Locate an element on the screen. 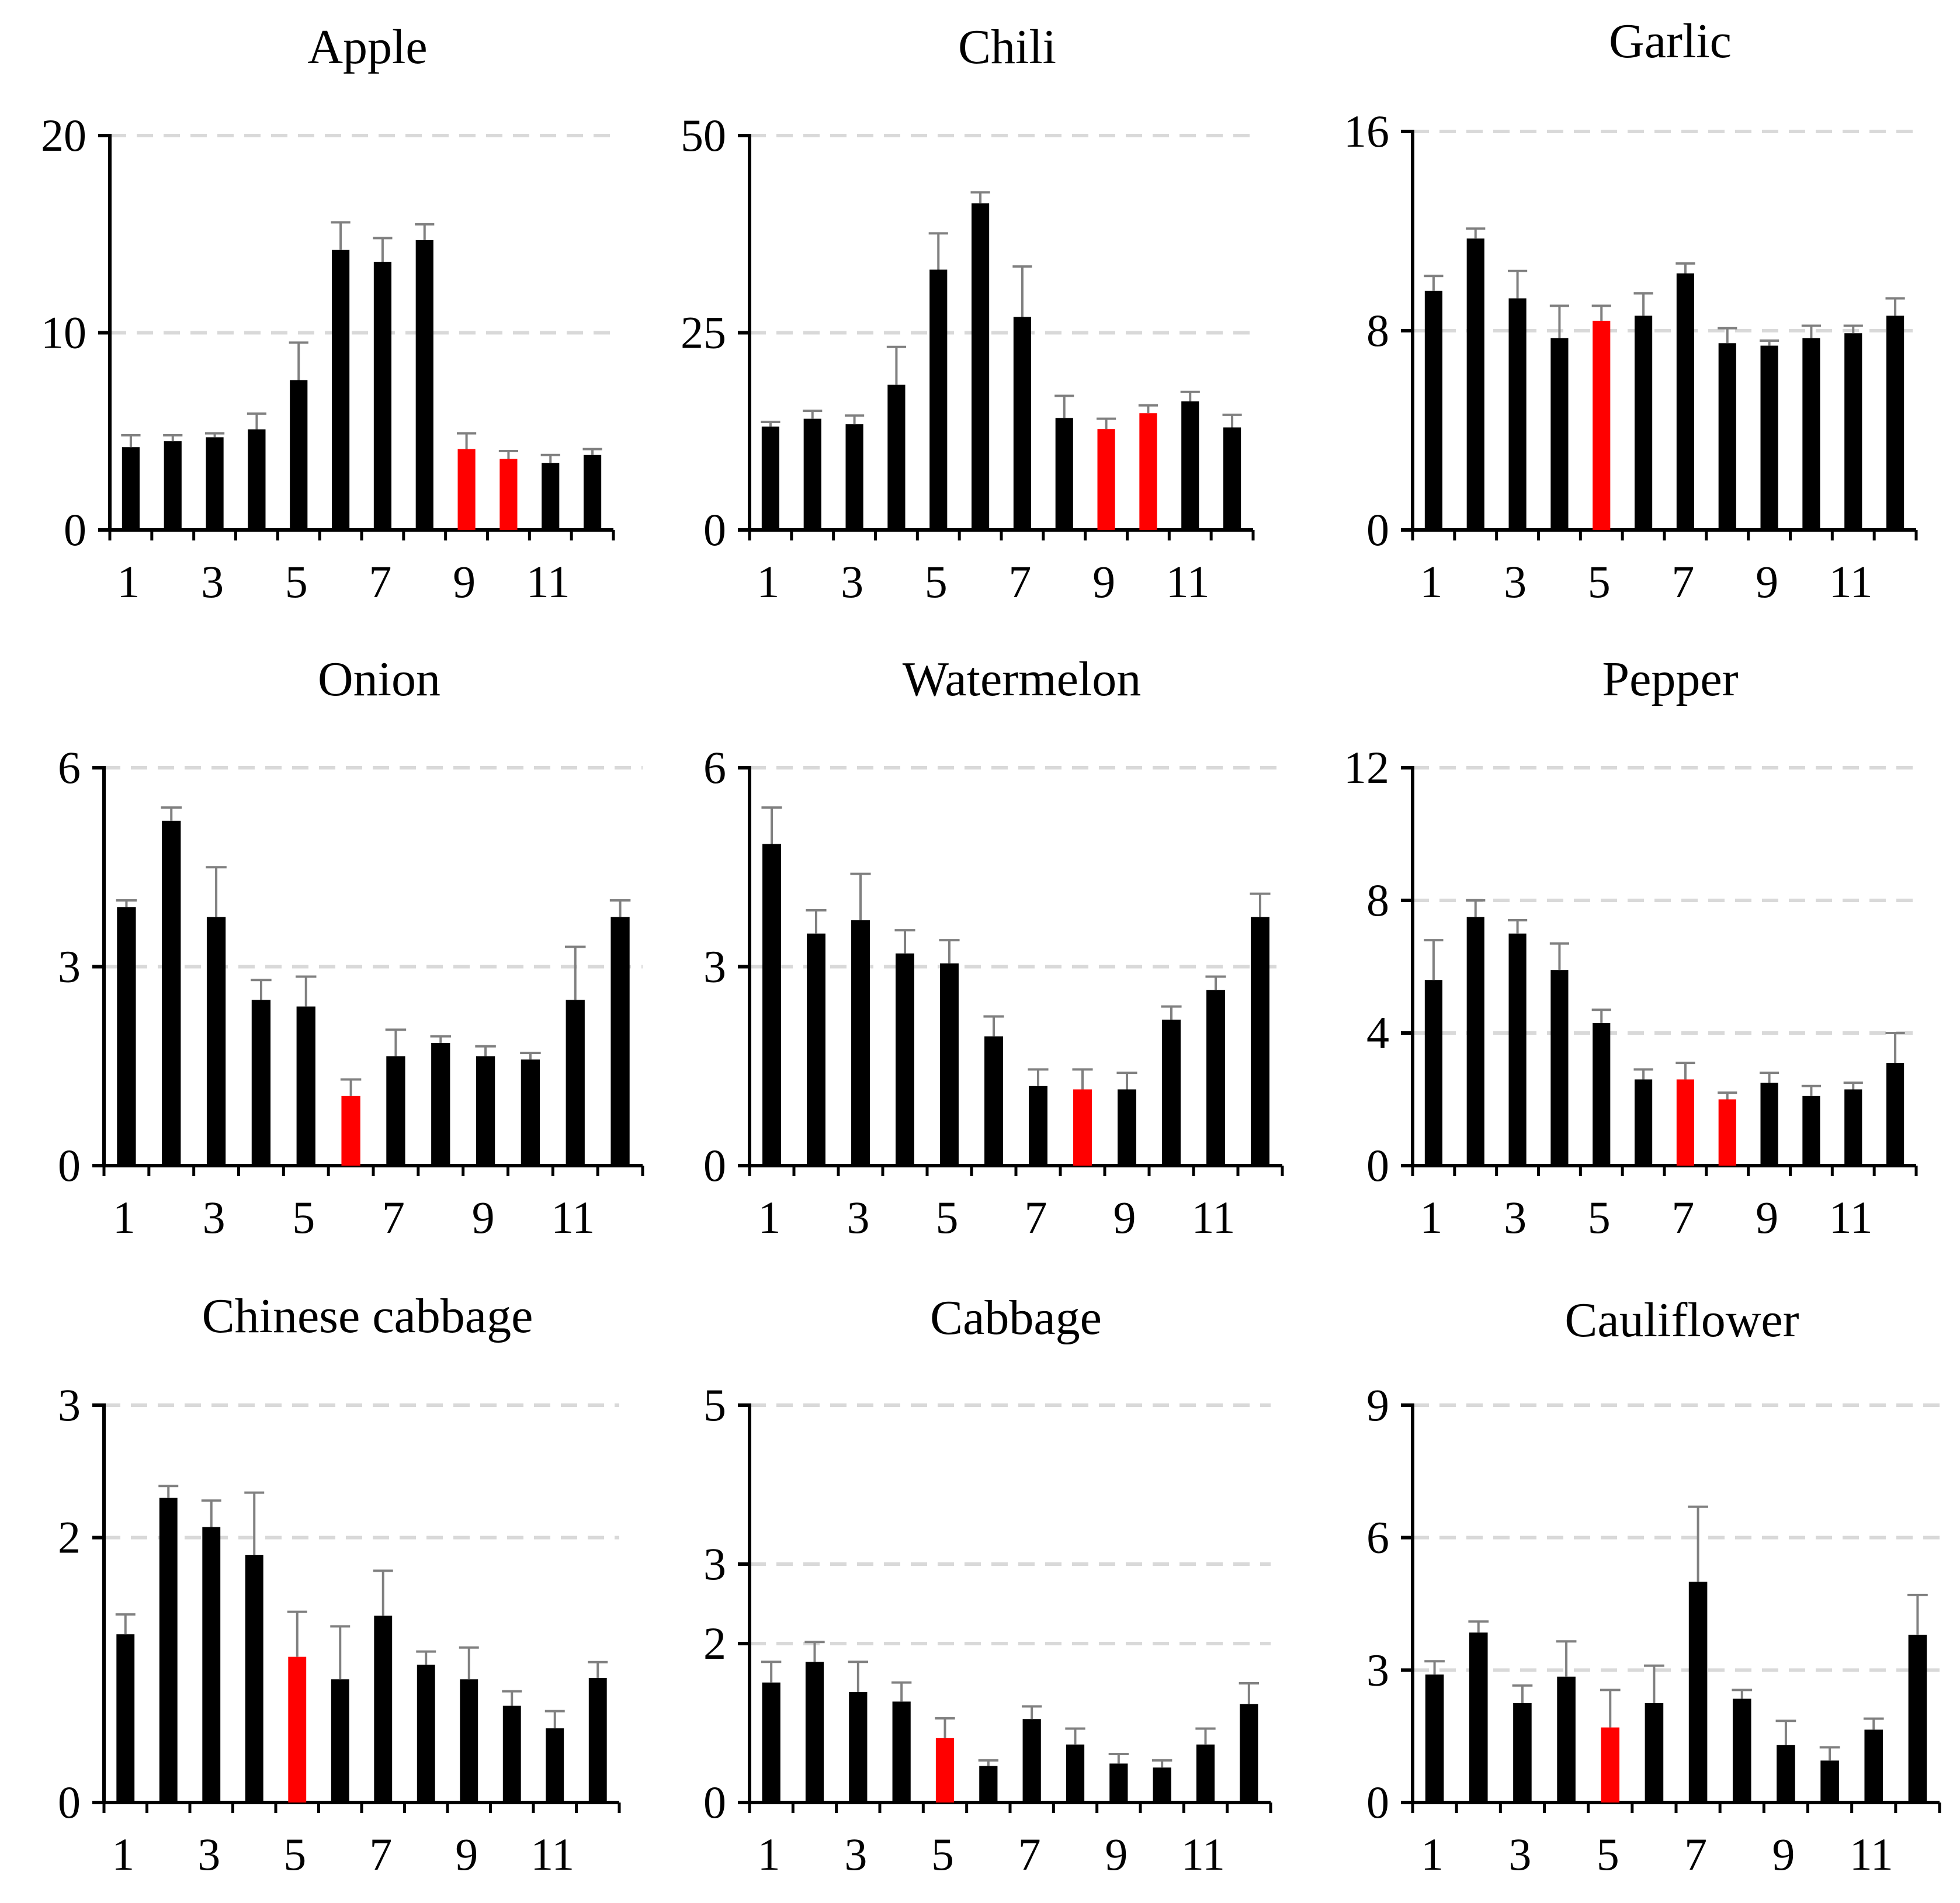  chart-panel: Garlic 0 8 16 1 3 5 7 9 11 is located at coordinates (1631, 310).